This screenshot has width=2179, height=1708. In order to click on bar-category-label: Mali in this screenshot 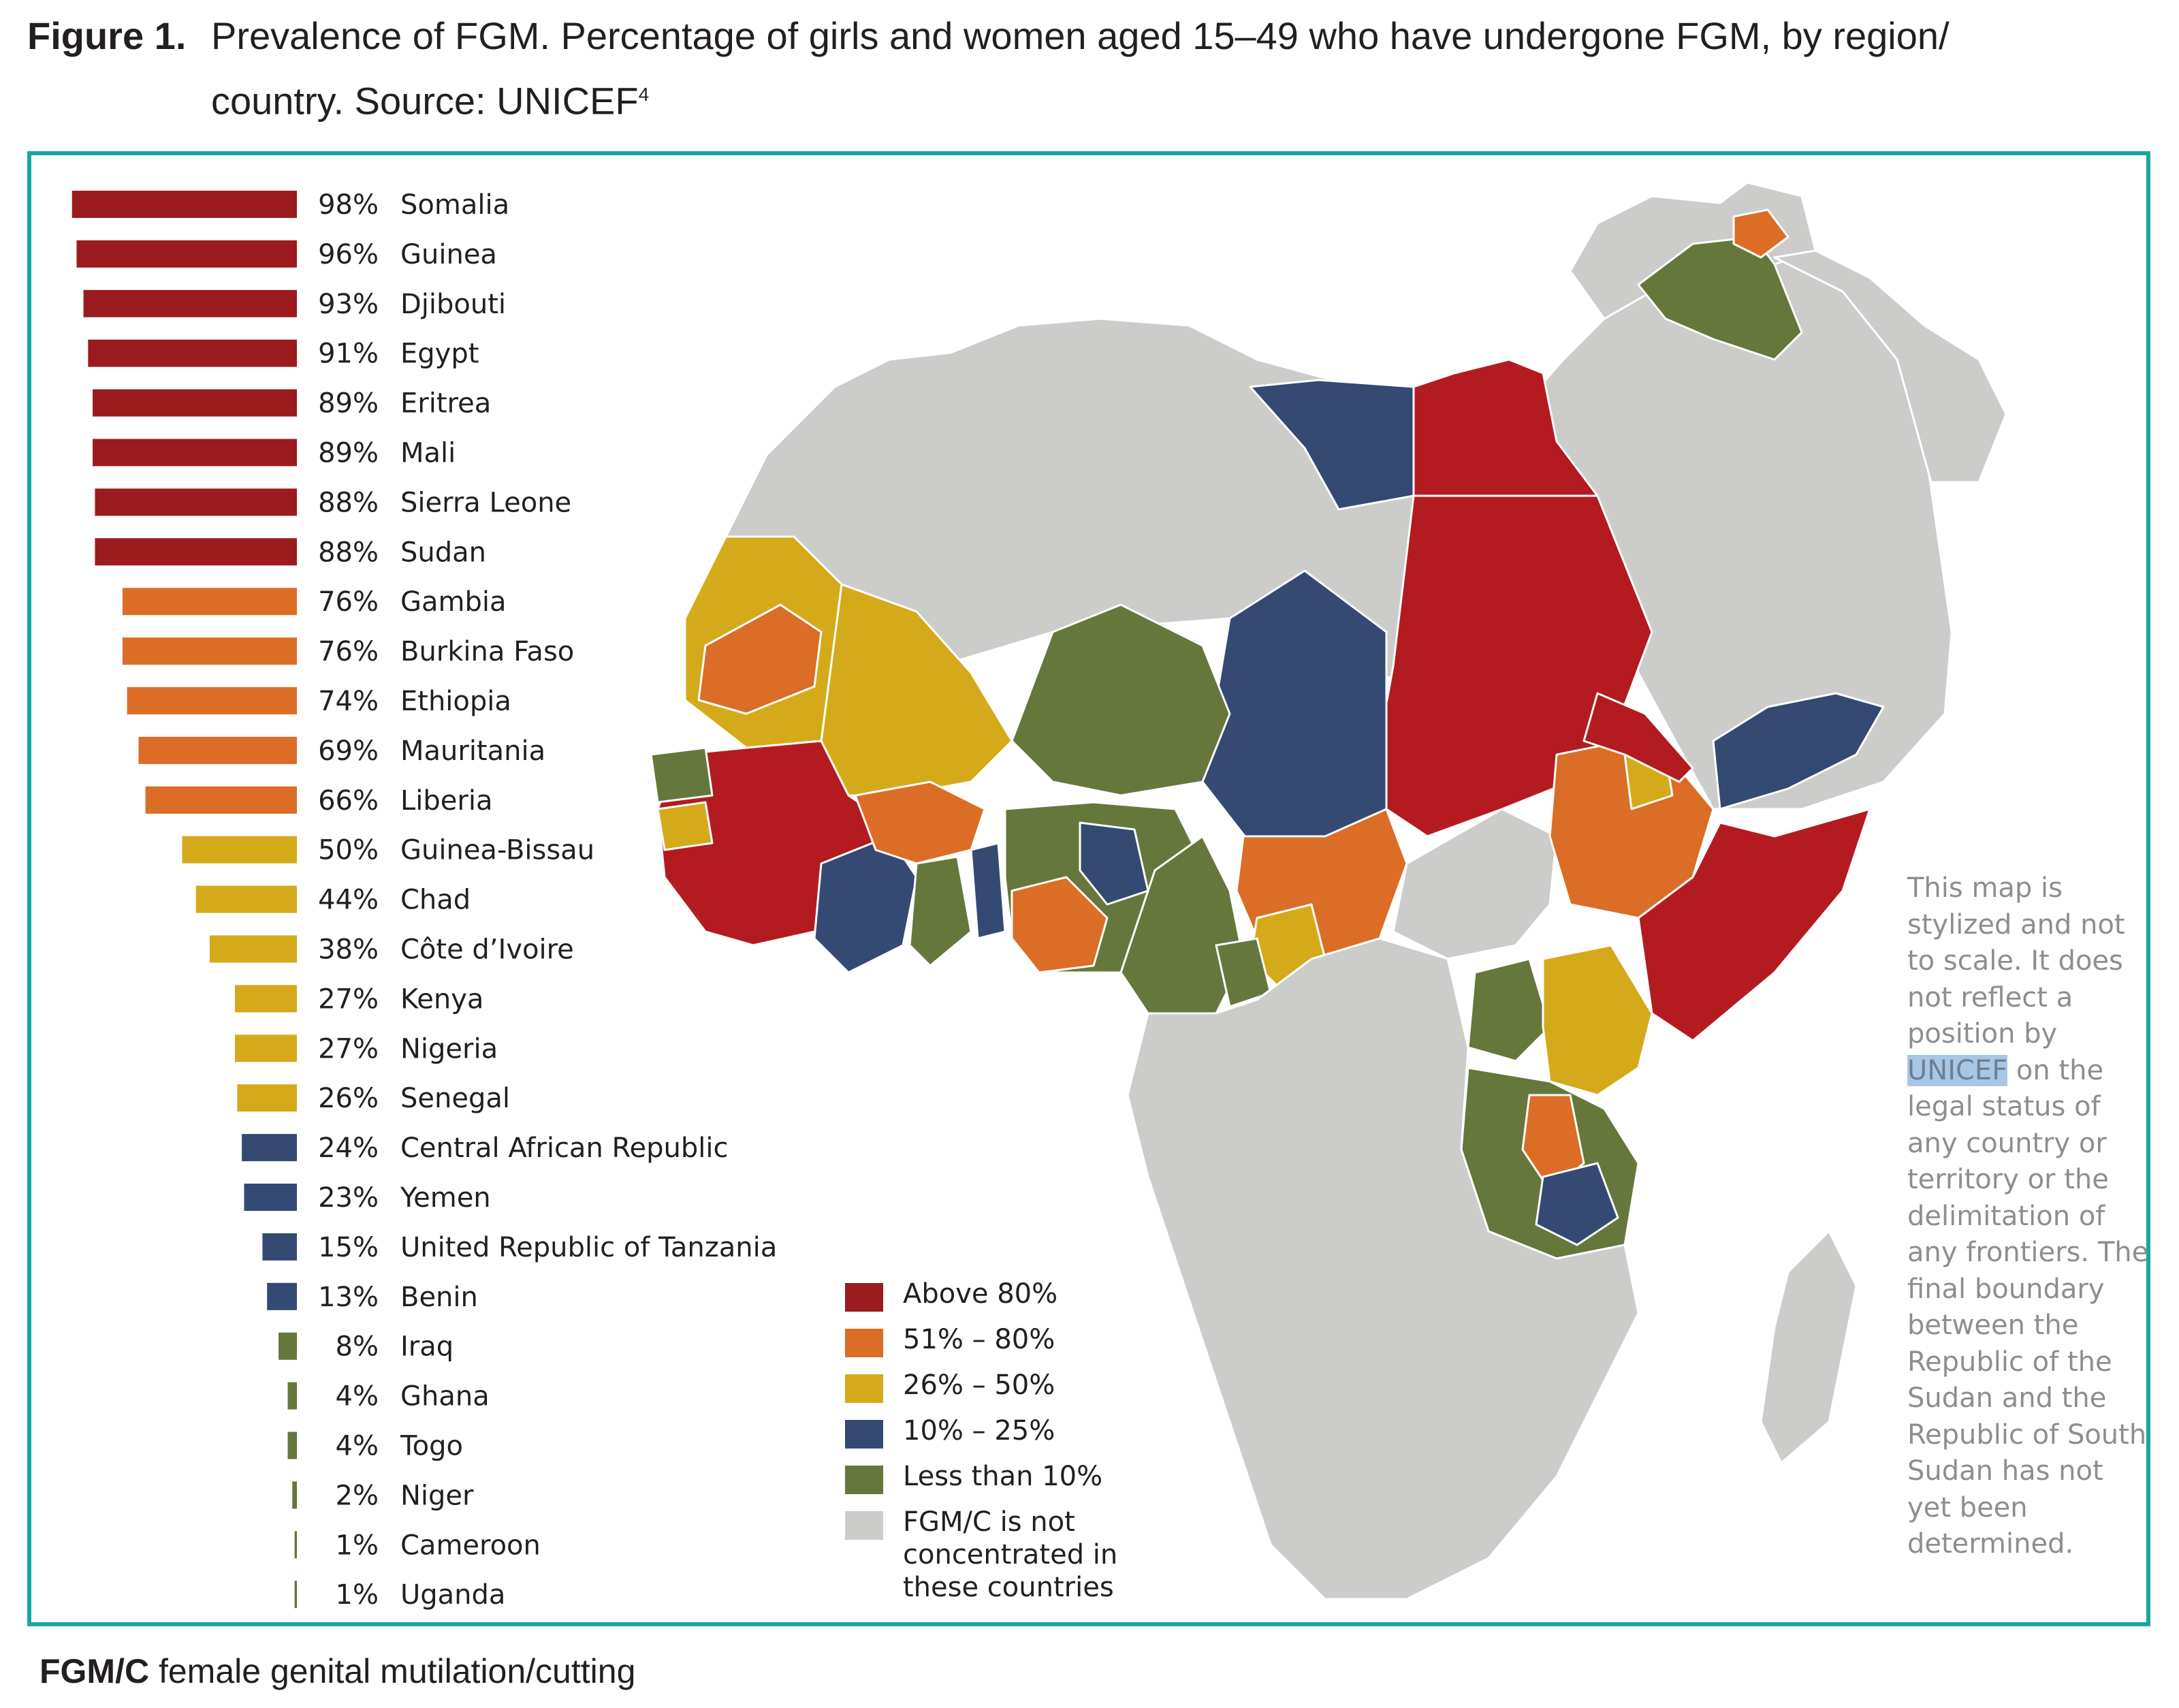, I will do `click(428, 453)`.